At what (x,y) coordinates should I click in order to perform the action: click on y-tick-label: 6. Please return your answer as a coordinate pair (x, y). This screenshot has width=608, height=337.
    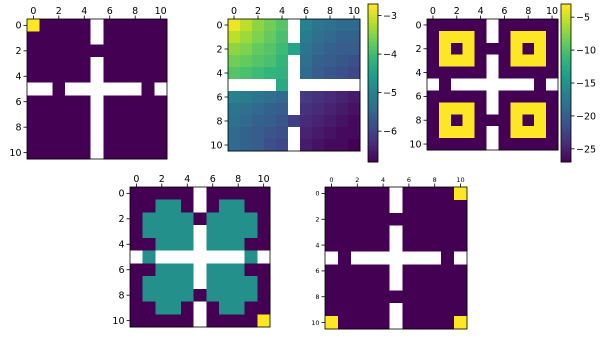
    Looking at the image, I should click on (121, 270).